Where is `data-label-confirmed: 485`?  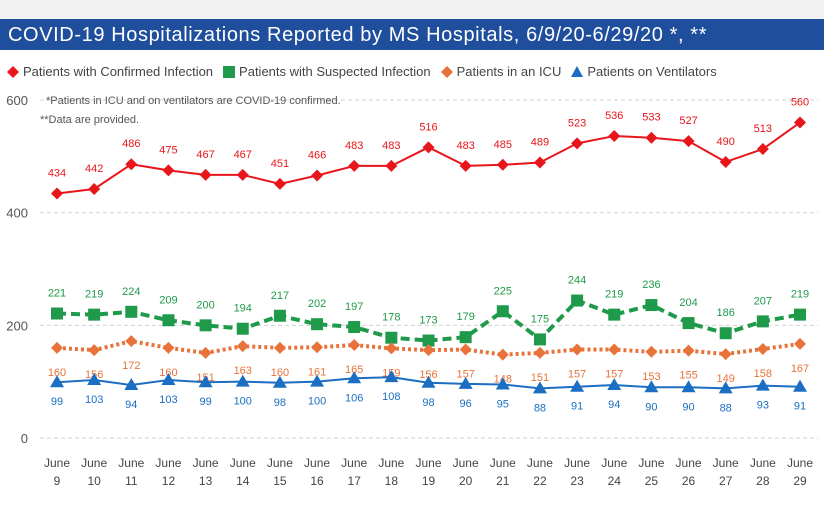 data-label-confirmed: 485 is located at coordinates (503, 145).